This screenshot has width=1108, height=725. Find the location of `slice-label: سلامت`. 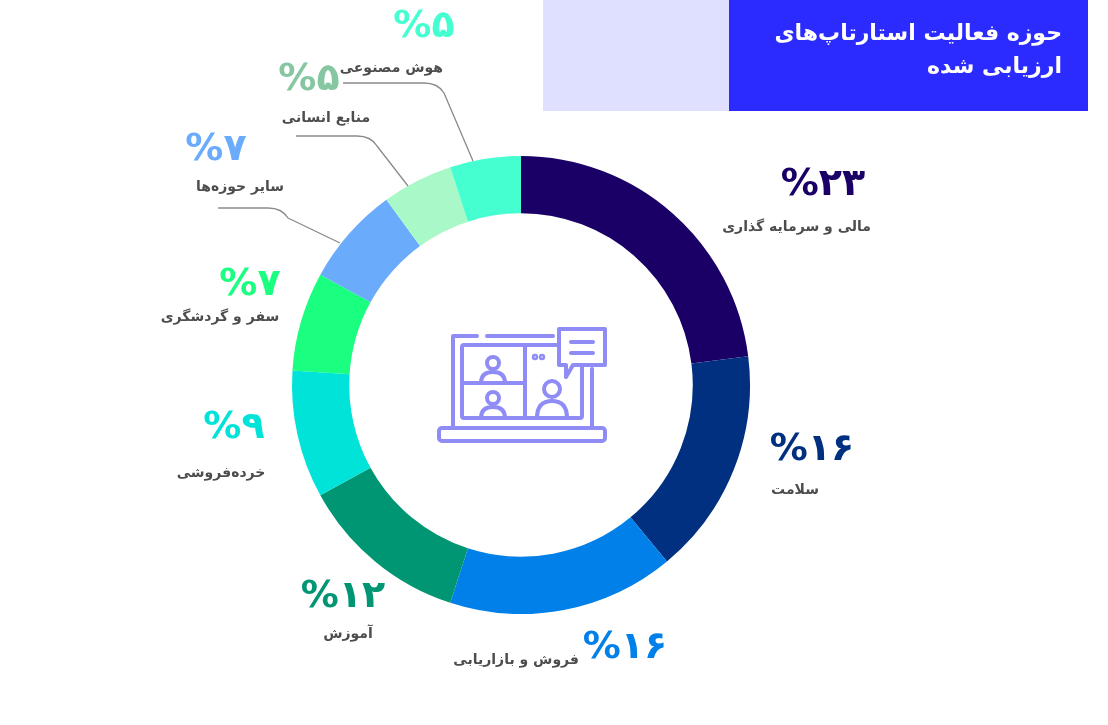

slice-label: سلامت is located at coordinates (795, 488).